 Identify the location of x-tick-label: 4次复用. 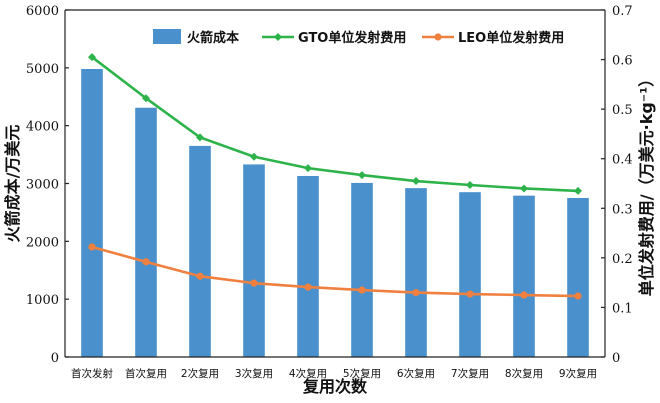
(308, 373).